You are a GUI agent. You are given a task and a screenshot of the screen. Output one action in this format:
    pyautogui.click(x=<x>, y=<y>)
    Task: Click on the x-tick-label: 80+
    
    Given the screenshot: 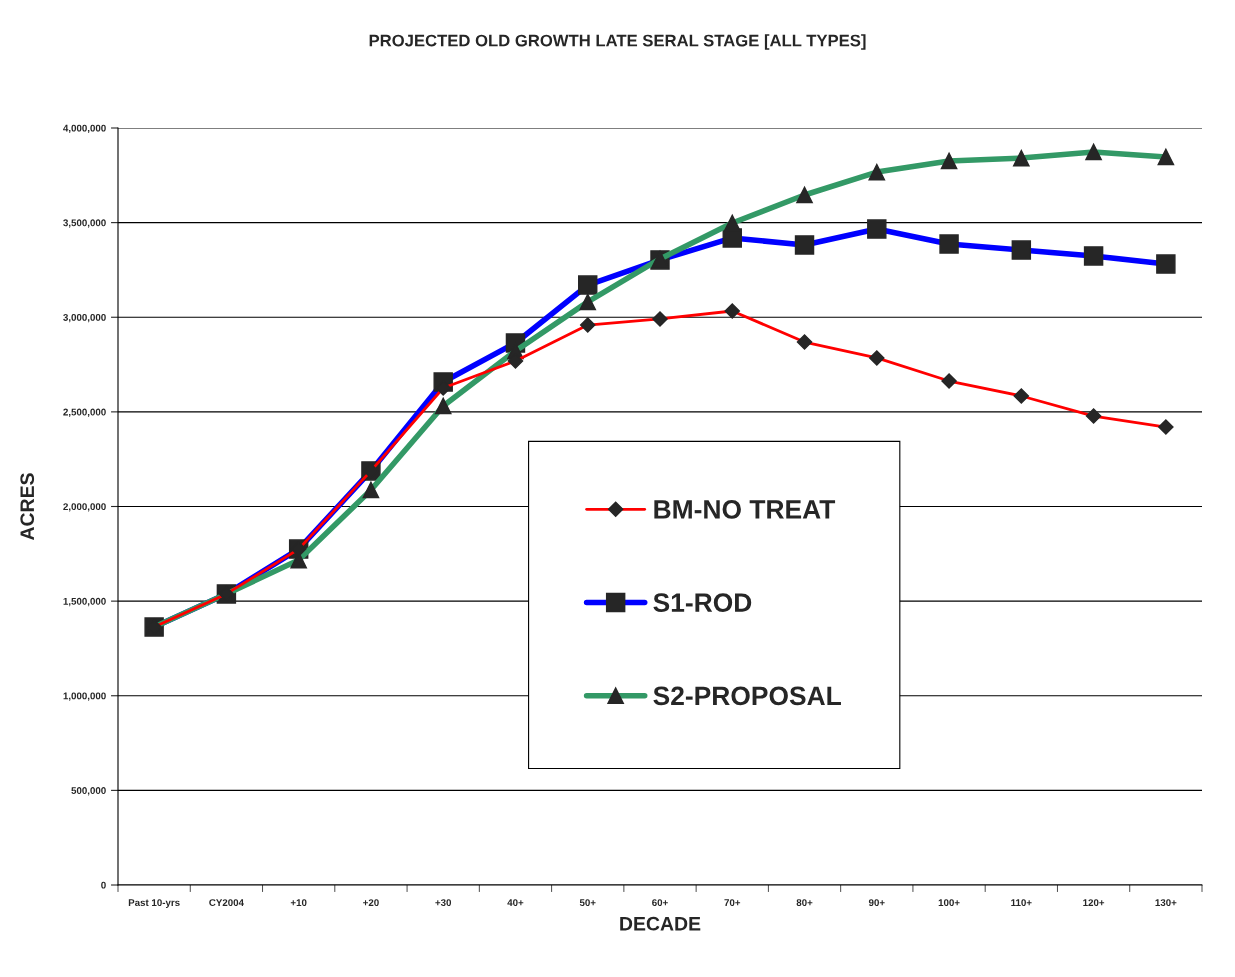 What is the action you would take?
    pyautogui.click(x=804, y=903)
    